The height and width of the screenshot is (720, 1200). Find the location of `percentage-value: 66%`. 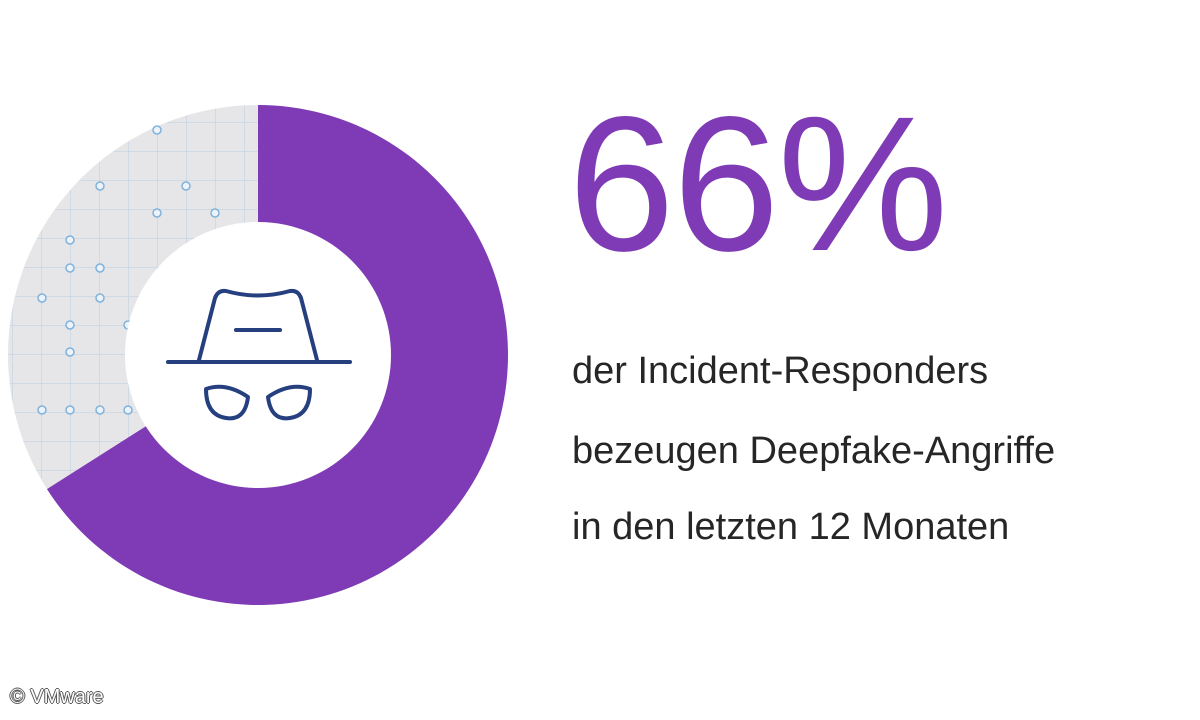

percentage-value: 66% is located at coordinates (758, 183).